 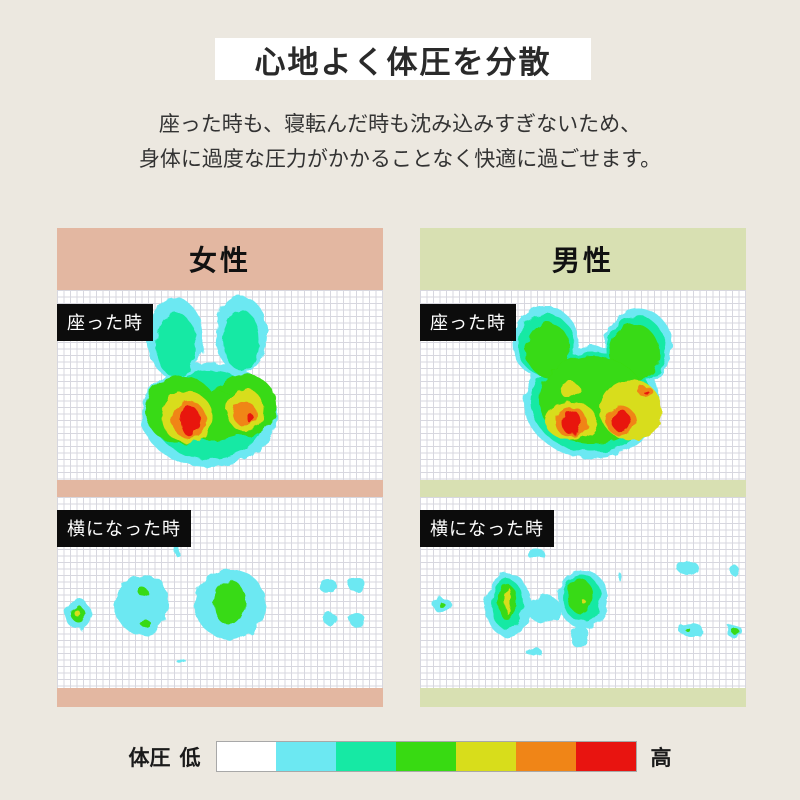 I want to click on legend-title: 体圧, so click(x=149, y=758).